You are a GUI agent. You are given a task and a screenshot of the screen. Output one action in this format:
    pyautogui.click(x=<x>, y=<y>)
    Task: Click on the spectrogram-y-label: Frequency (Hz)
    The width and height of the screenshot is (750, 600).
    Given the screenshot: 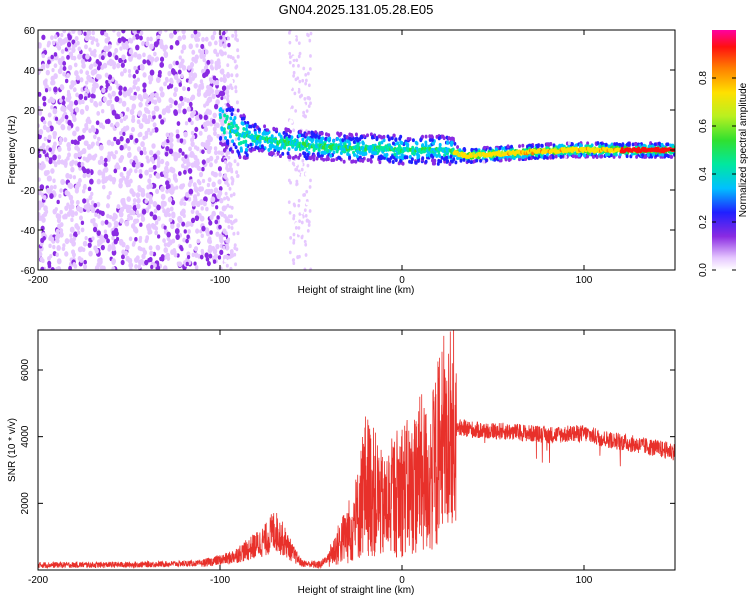 What is the action you would take?
    pyautogui.click(x=12, y=150)
    